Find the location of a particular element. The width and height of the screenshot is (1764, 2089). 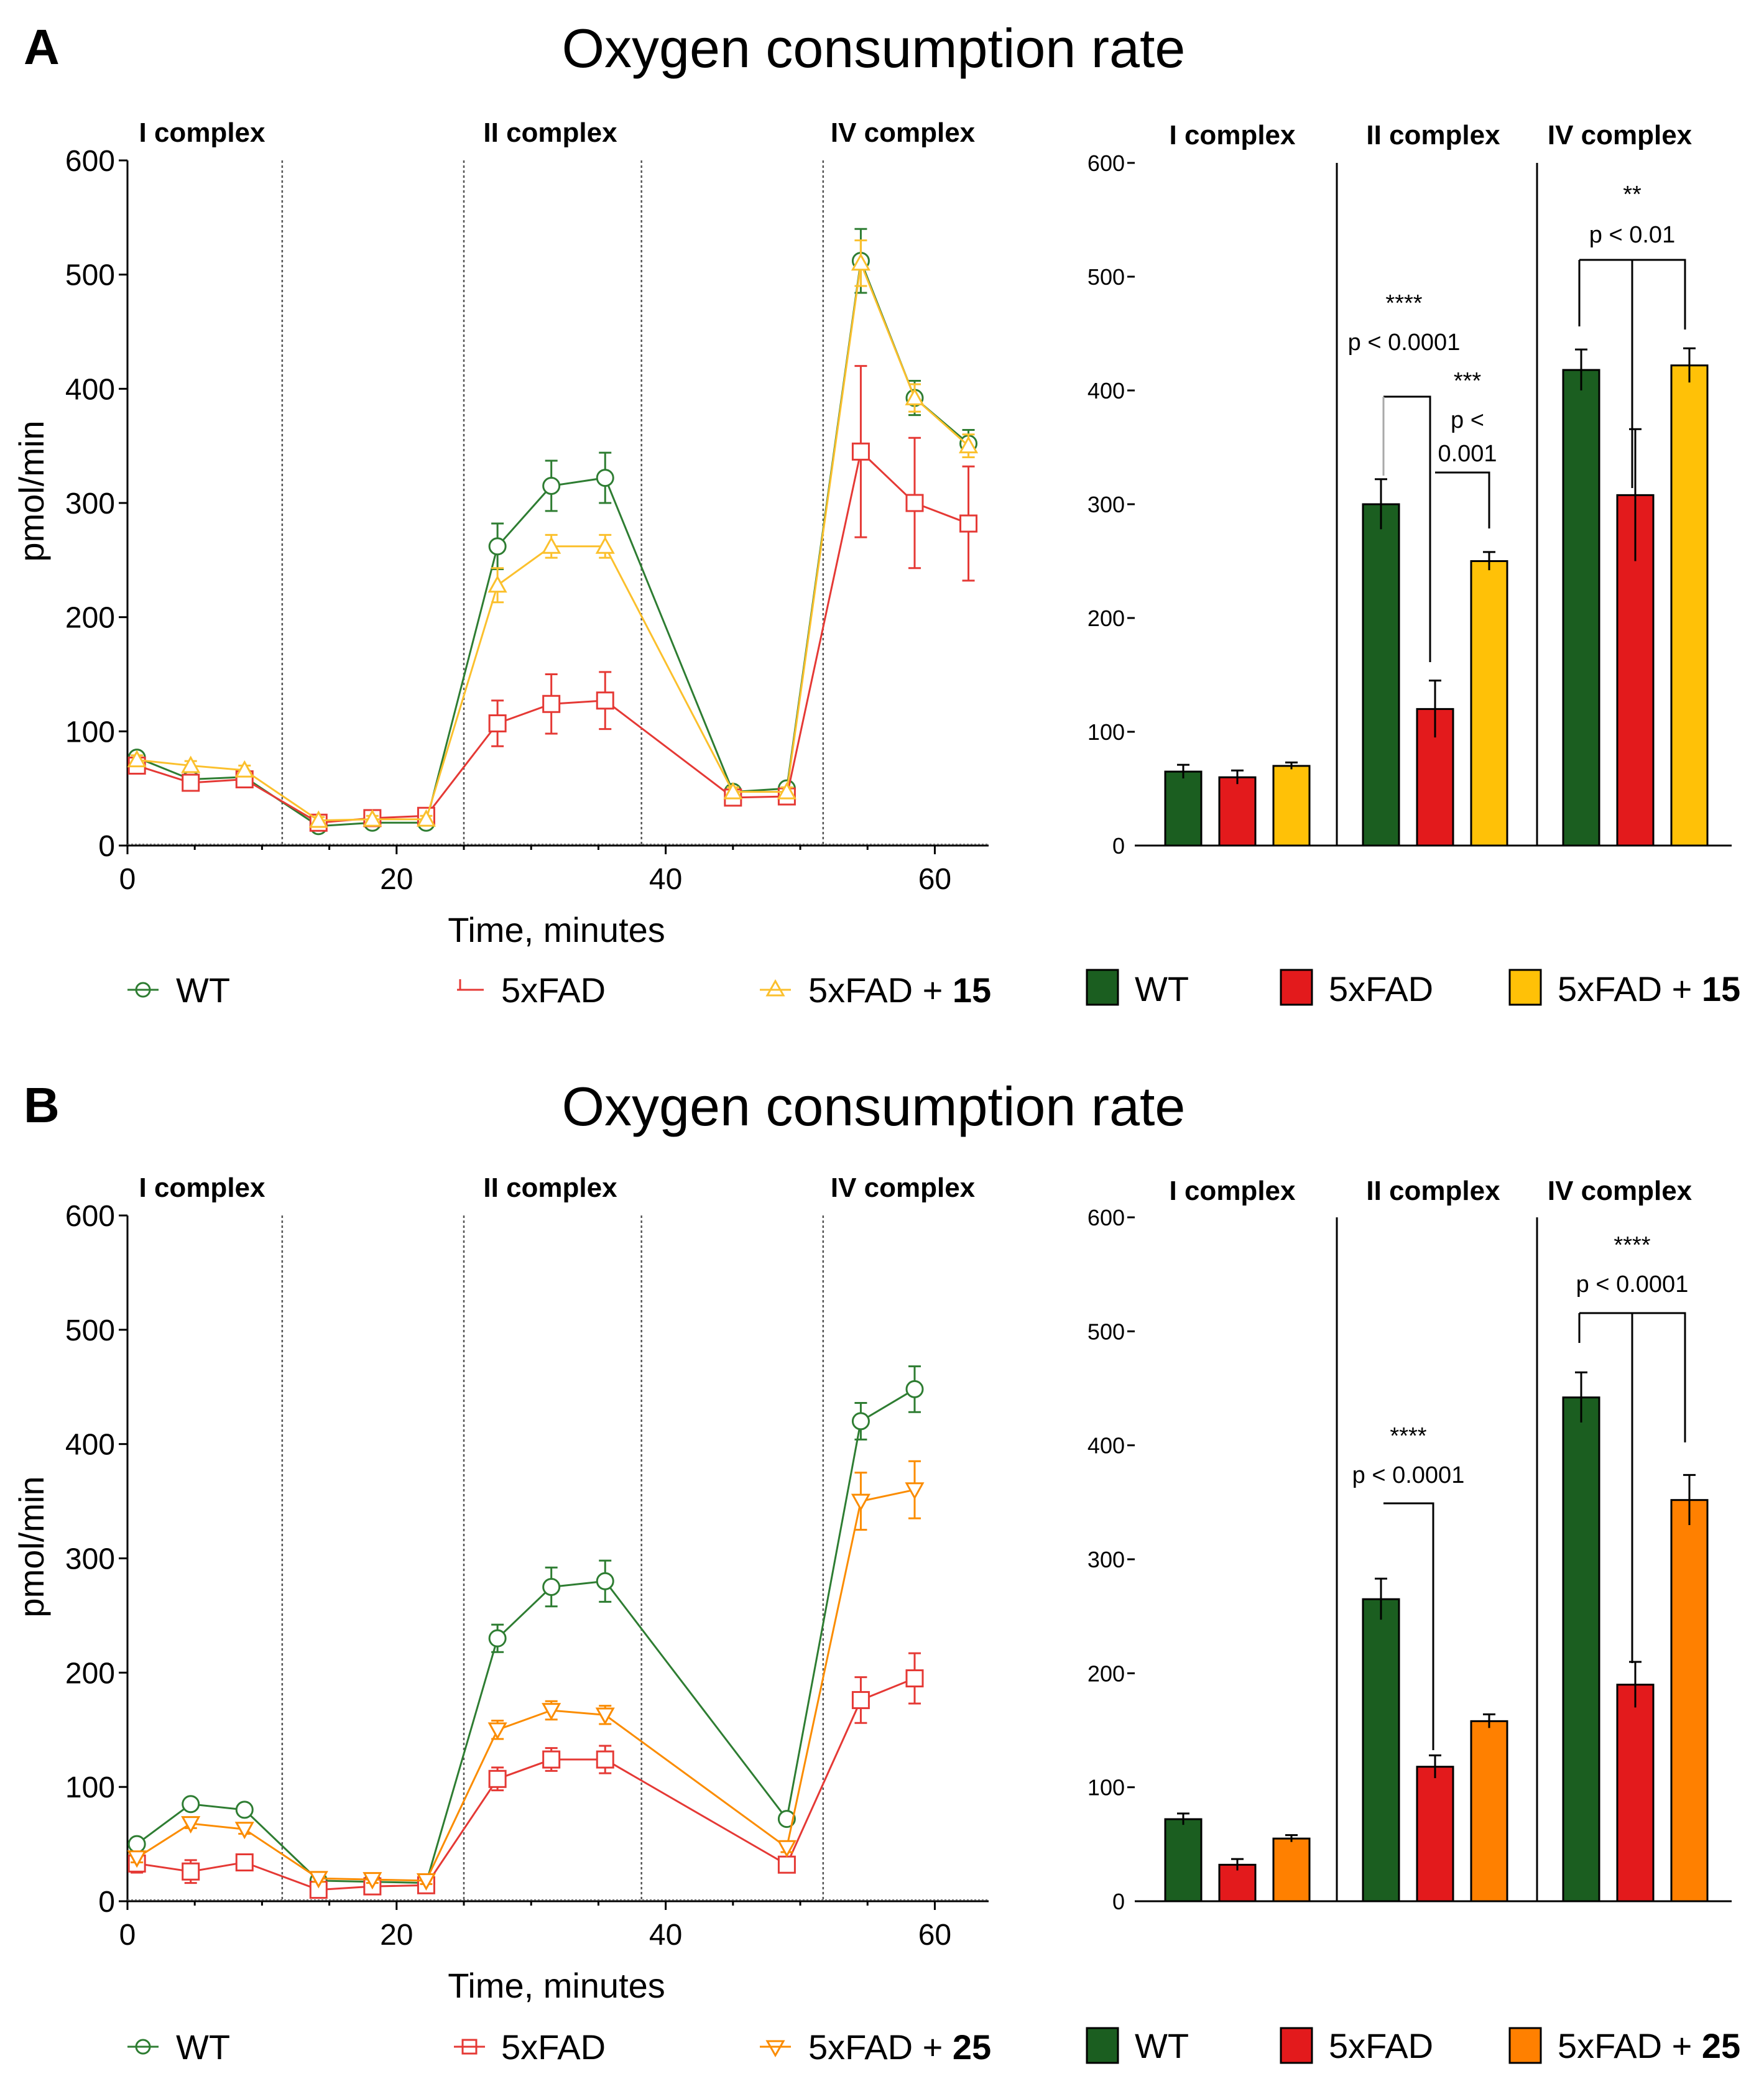

legend-label: 5xFAD + 25 is located at coordinates (1649, 2046).